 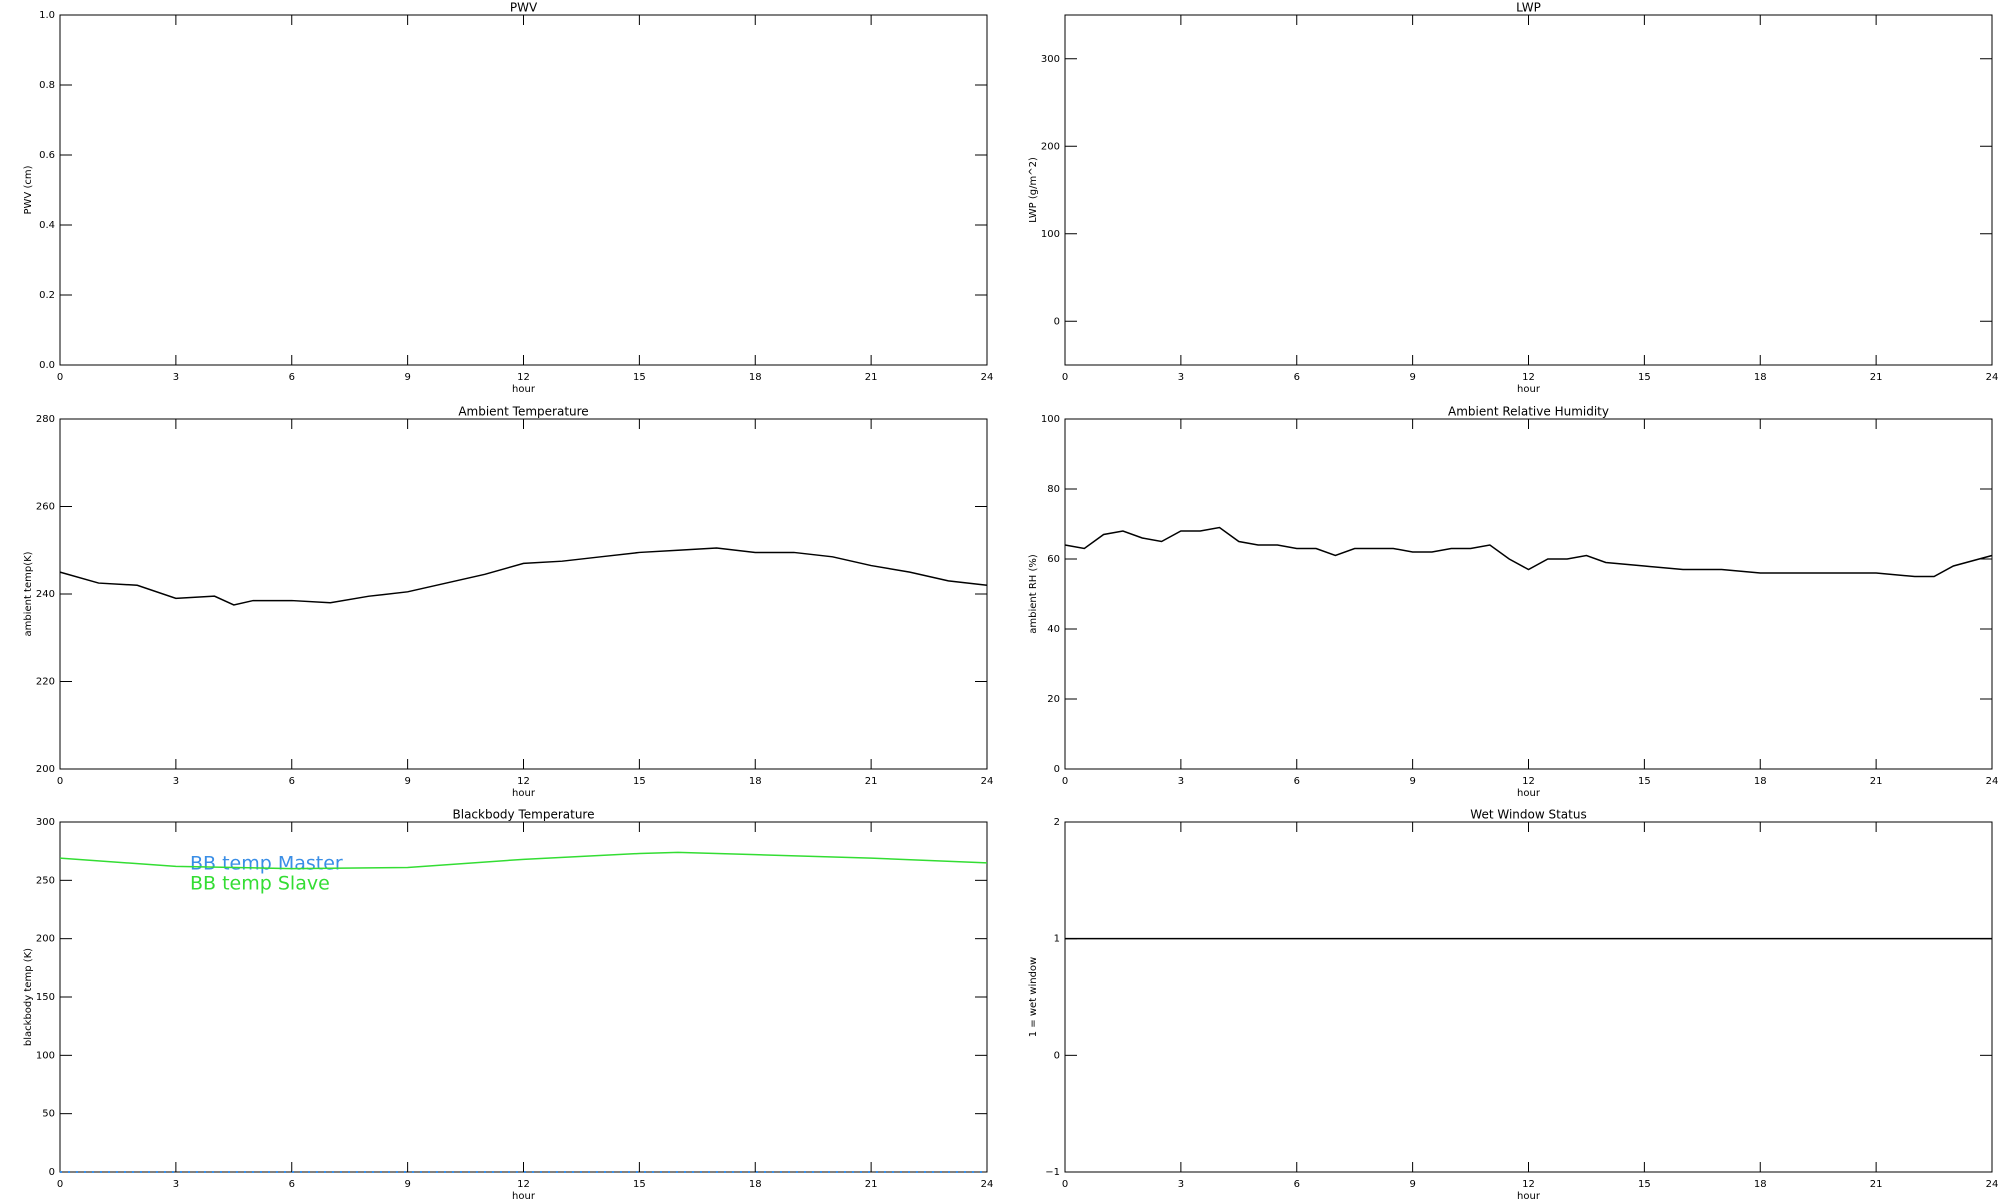 What do you see at coordinates (1528, 412) in the screenshot?
I see `panel-title: Ambient Relative Humidity` at bounding box center [1528, 412].